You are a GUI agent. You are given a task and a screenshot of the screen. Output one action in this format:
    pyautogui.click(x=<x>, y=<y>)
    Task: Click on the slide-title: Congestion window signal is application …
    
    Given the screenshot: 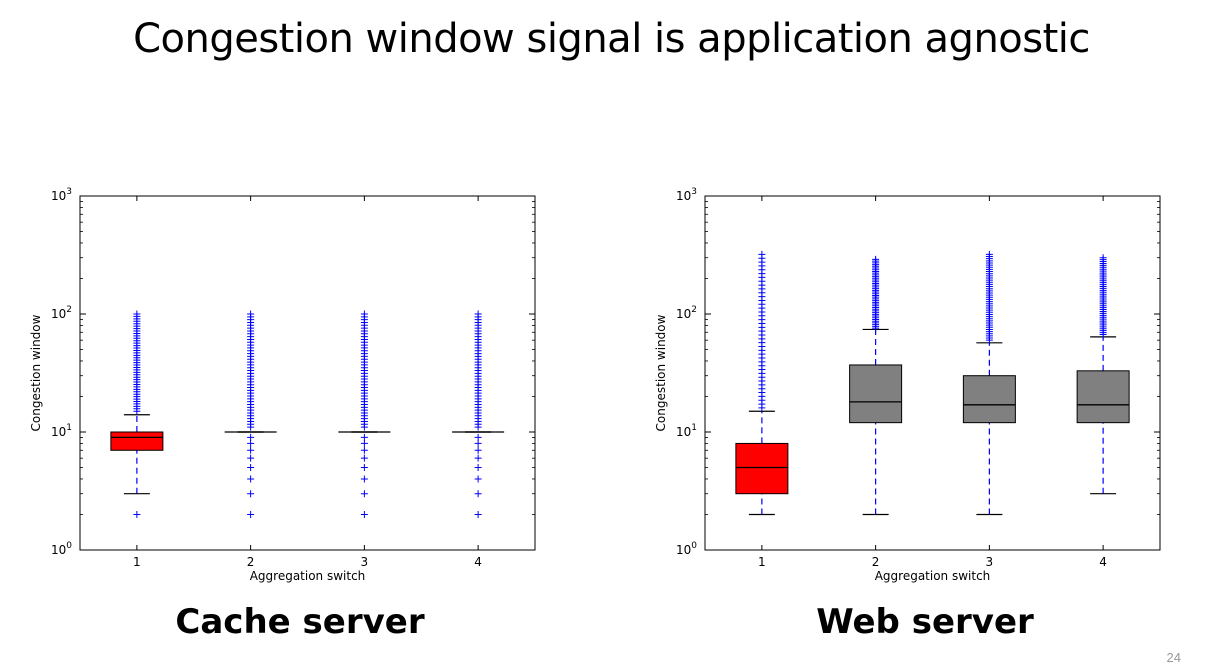 What is the action you would take?
    pyautogui.click(x=611, y=39)
    